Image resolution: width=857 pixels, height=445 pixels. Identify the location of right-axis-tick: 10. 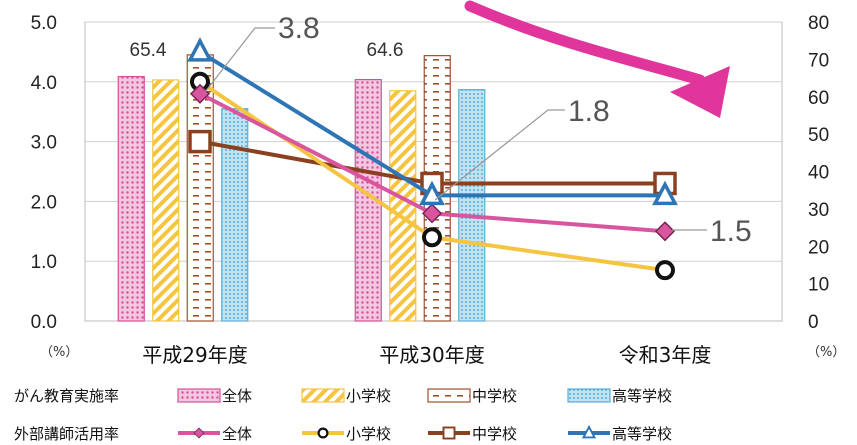
(818, 285).